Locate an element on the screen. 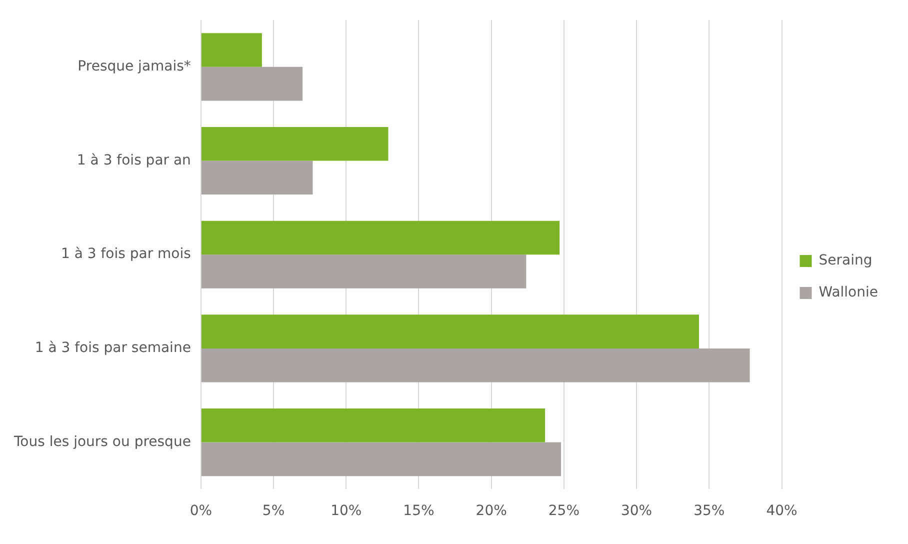  x-tick-label: 35% is located at coordinates (709, 511).